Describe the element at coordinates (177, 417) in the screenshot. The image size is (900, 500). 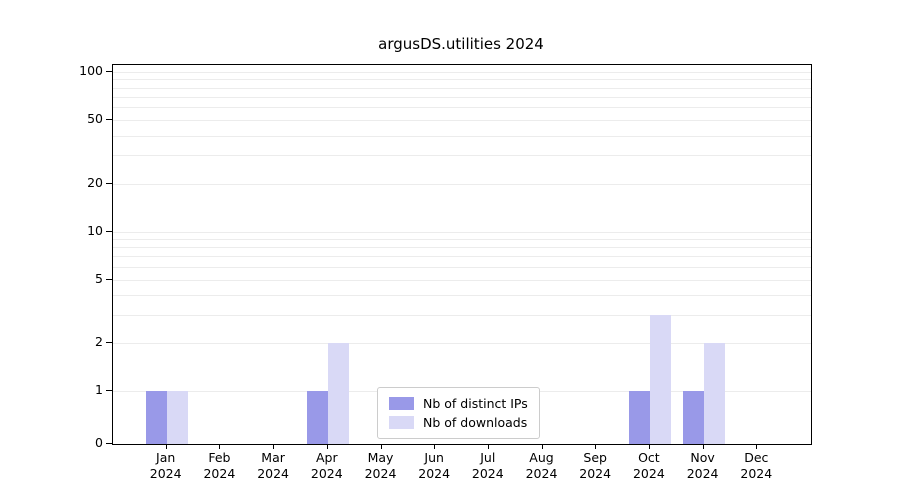
I see `bar-downloads-jan` at that location.